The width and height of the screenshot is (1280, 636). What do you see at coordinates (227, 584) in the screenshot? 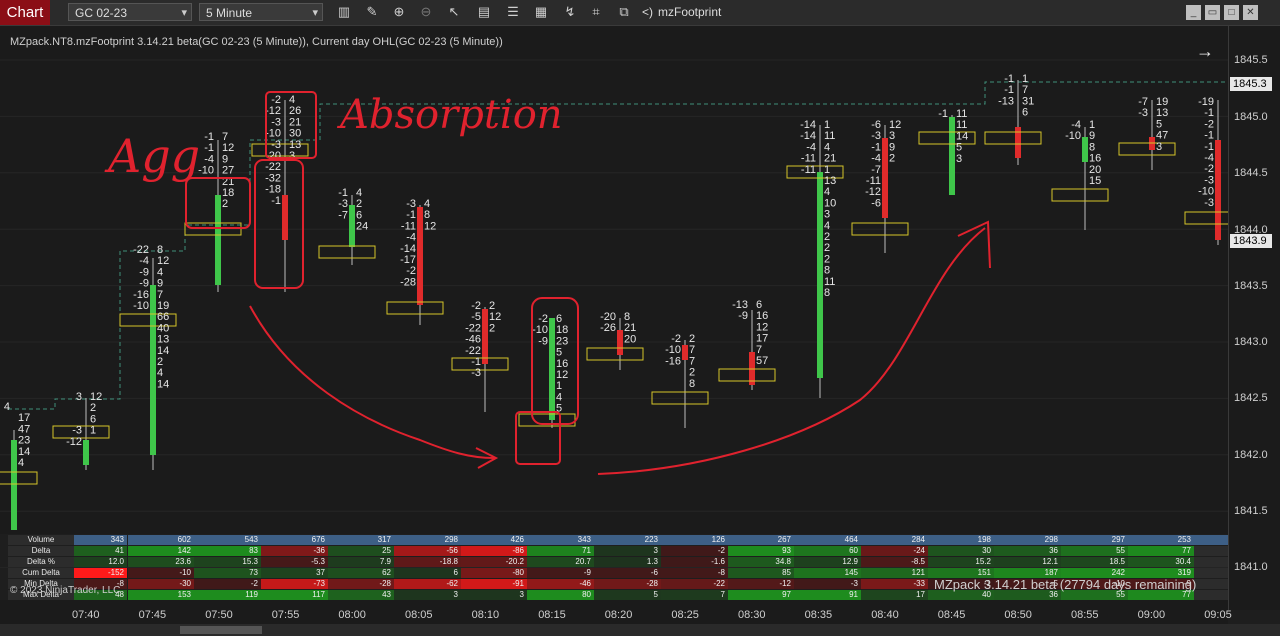
I see `stats-cell: -2` at bounding box center [227, 584].